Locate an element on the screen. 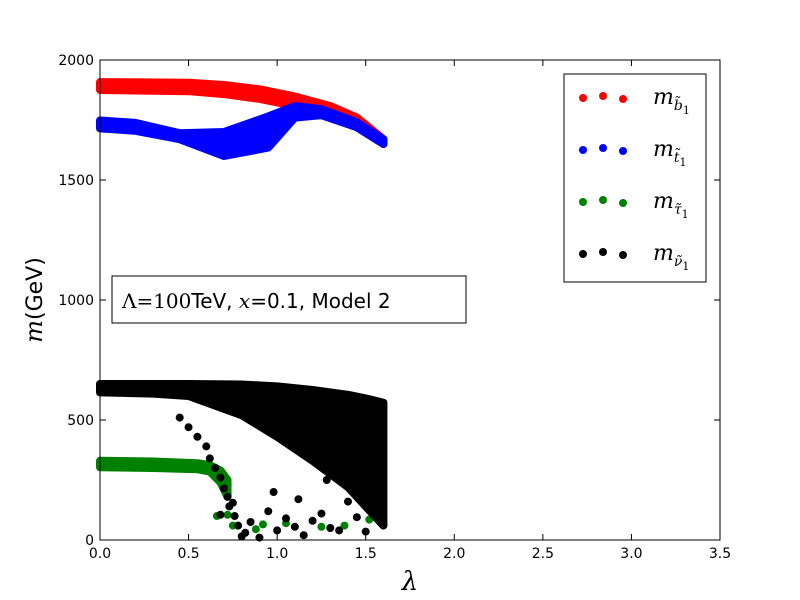 The height and width of the screenshot is (600, 800). legend: mb̃1mt̃1mτ̃1mν̃1 is located at coordinates (635, 178).